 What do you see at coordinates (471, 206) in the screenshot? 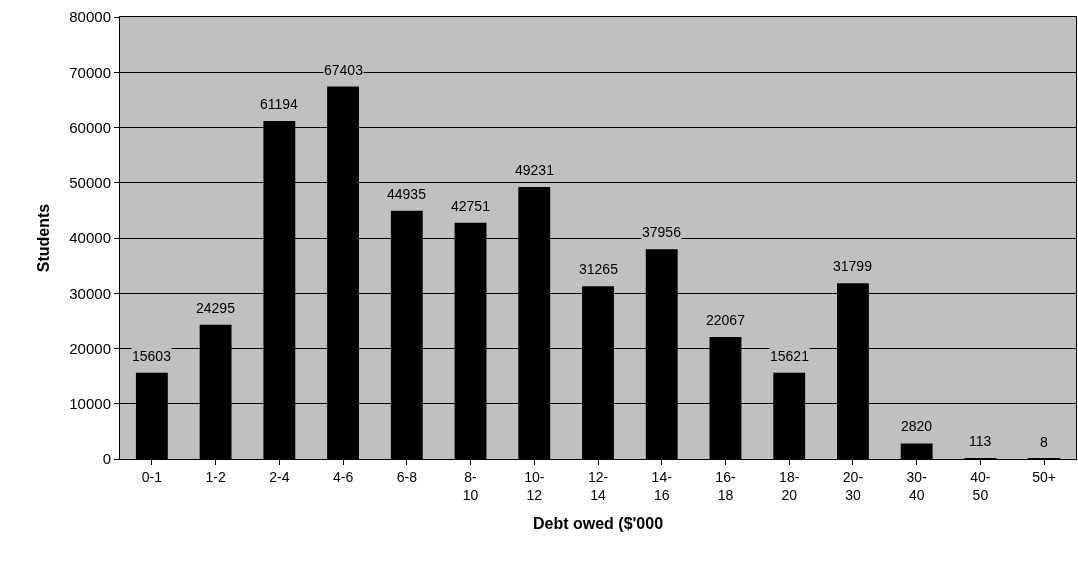
I see `data-label: 42751` at bounding box center [471, 206].